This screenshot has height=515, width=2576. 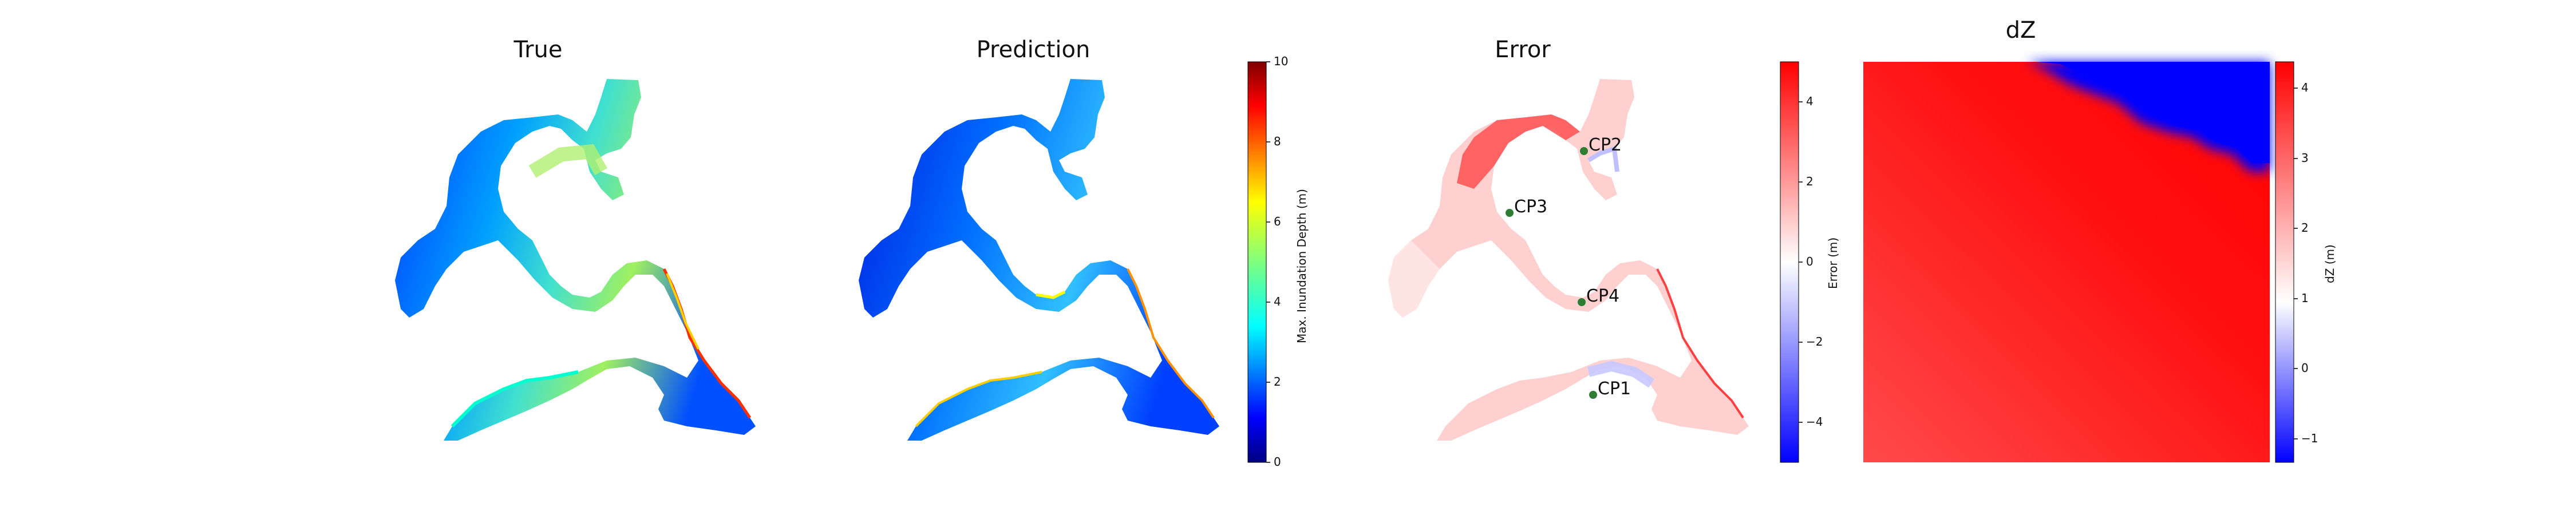 What do you see at coordinates (1789, 262) in the screenshot?
I see `colorbar-error` at bounding box center [1789, 262].